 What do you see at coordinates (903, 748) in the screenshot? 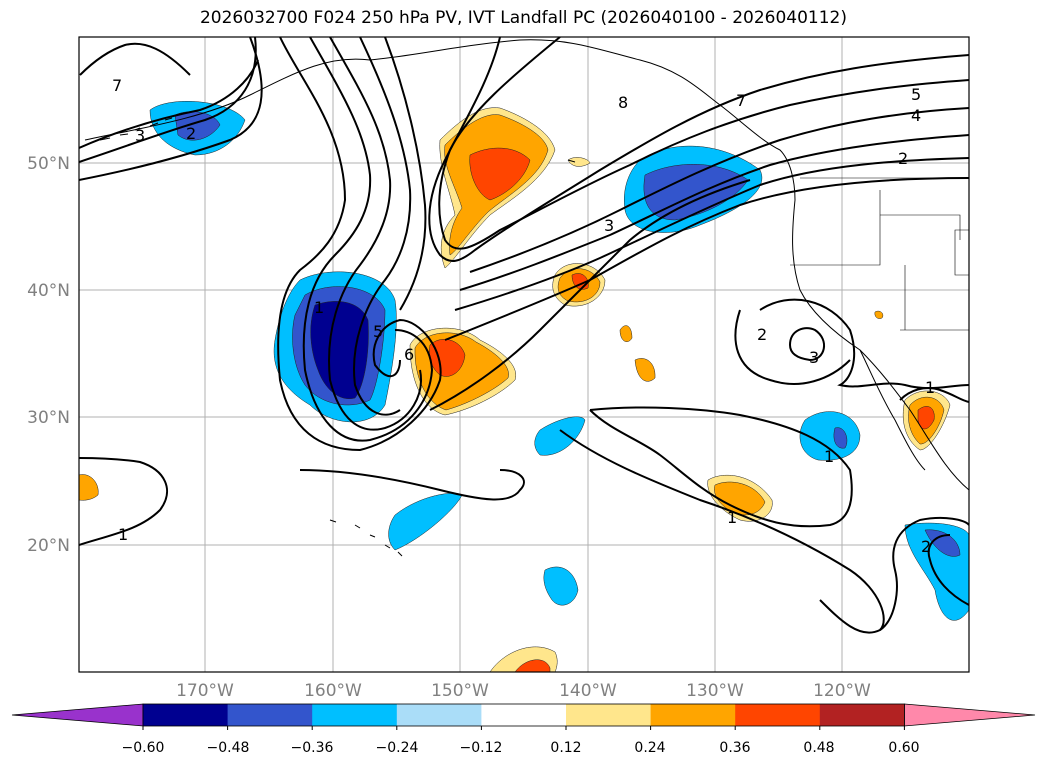
I see `colorbar-tick-label: 0.60` at bounding box center [903, 748].